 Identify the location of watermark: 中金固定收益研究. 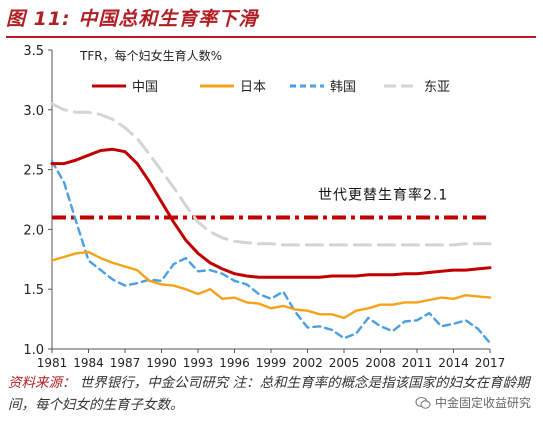
(473, 402).